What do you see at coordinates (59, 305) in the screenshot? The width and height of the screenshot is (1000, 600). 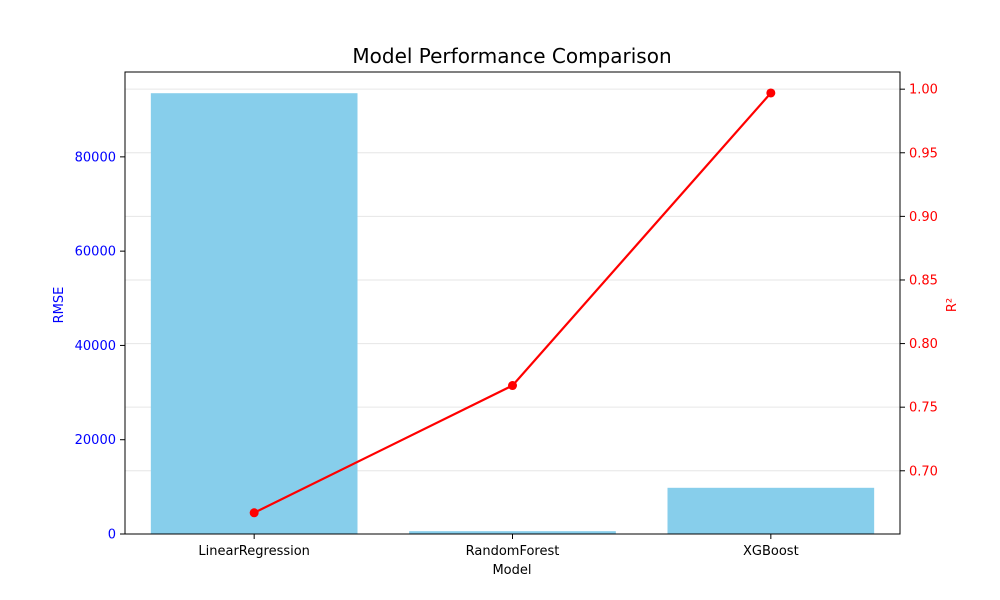 I see `y-axis-label-left: RMSE` at bounding box center [59, 305].